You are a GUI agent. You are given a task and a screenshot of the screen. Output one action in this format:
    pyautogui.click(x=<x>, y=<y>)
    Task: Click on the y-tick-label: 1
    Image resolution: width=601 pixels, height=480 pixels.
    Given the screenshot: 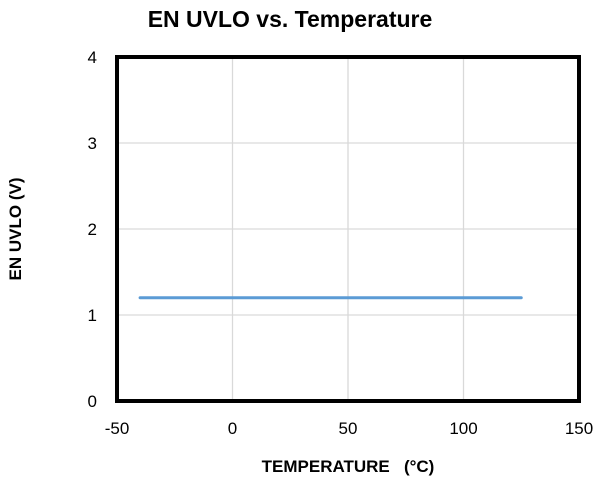 What is the action you would take?
    pyautogui.click(x=92, y=315)
    